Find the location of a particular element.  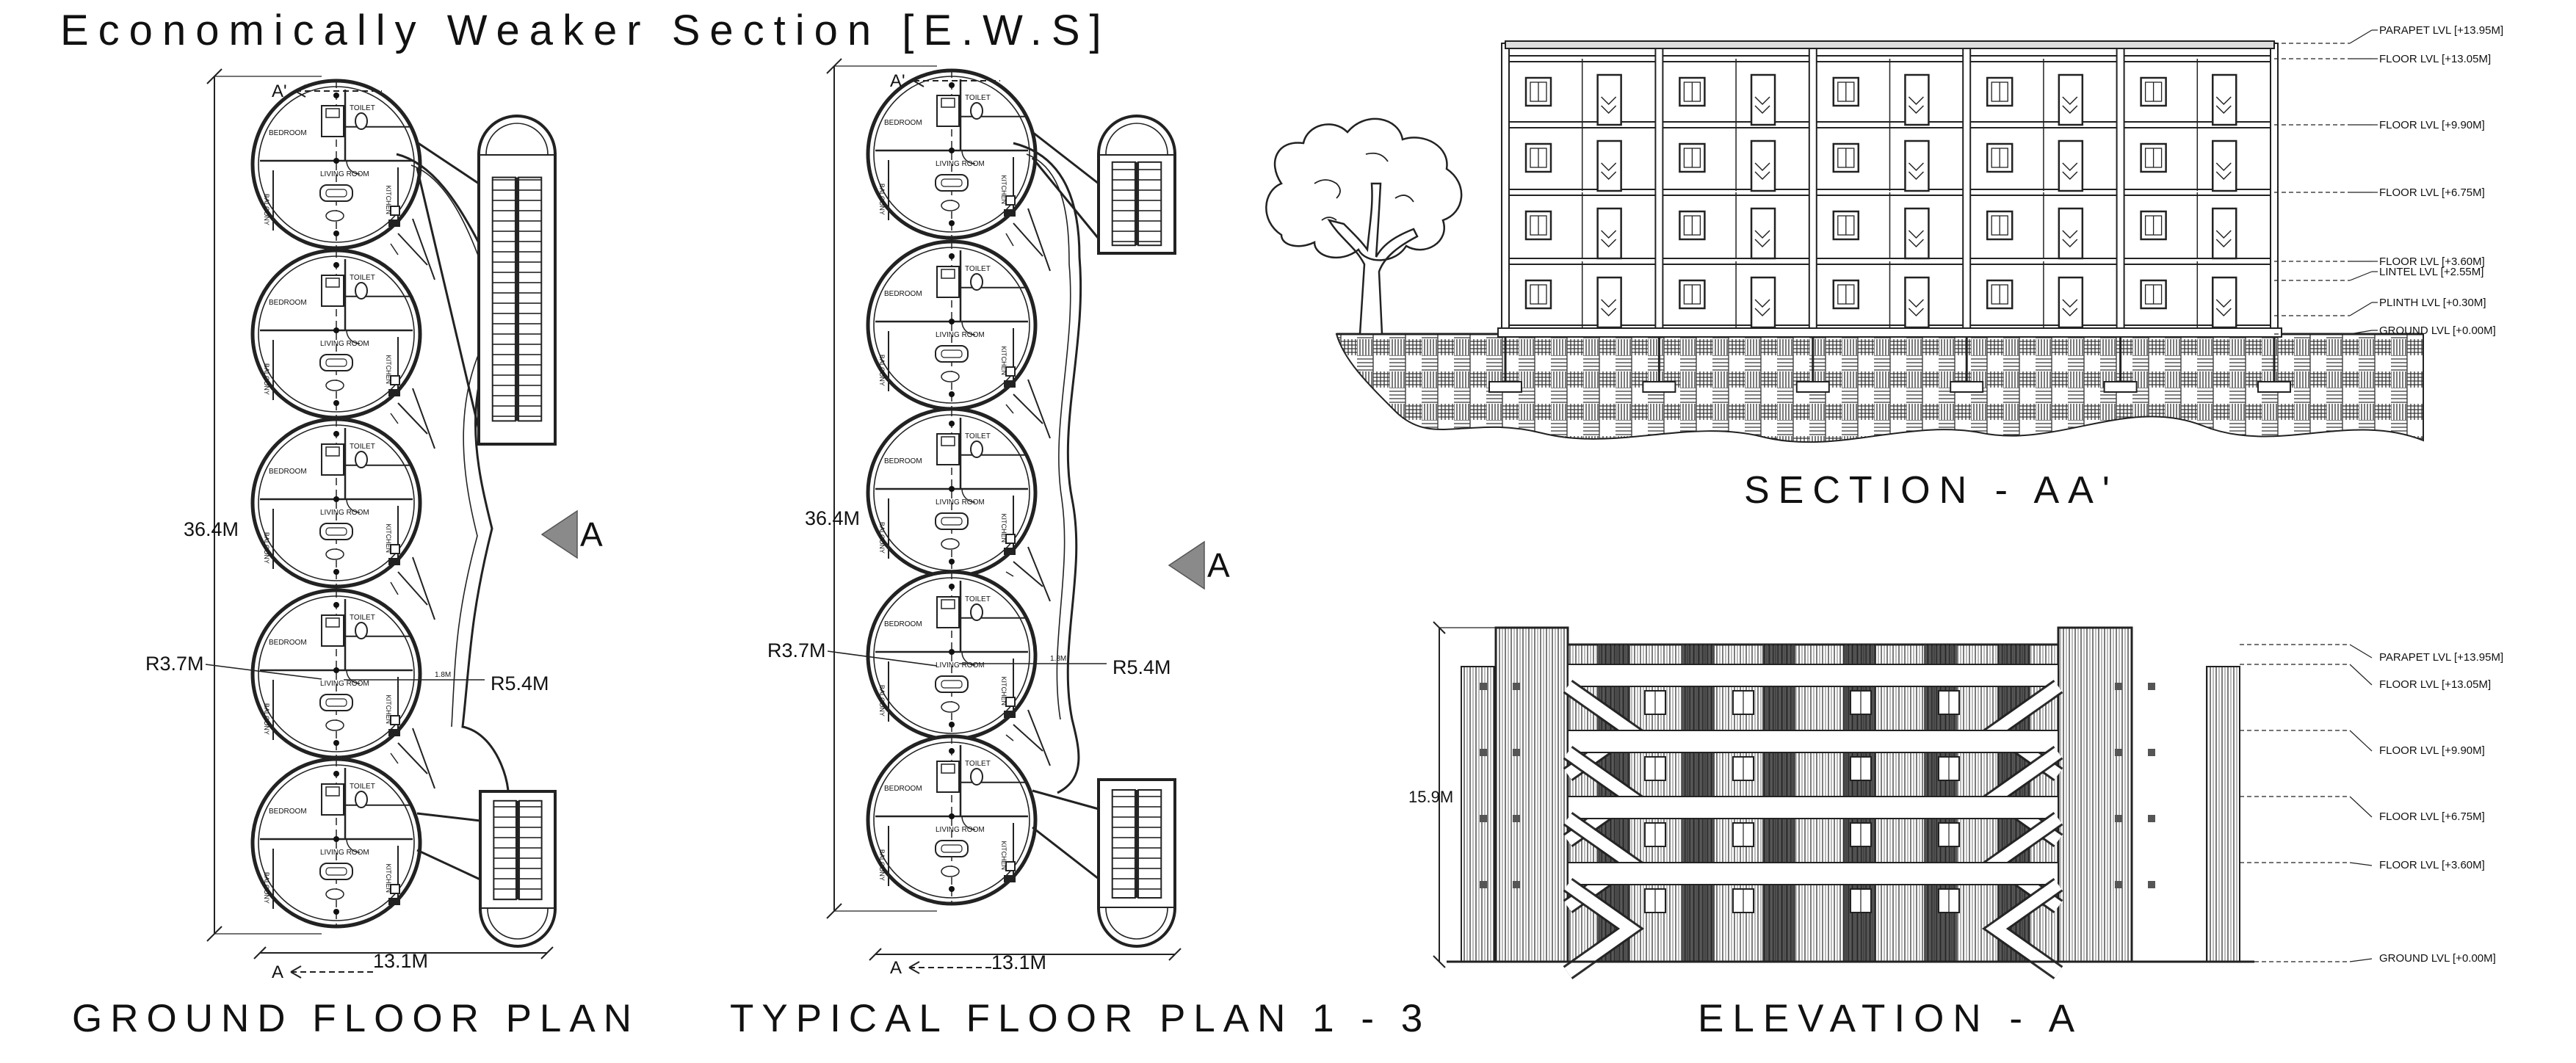

elevation-marker-label: A is located at coordinates (591, 534).